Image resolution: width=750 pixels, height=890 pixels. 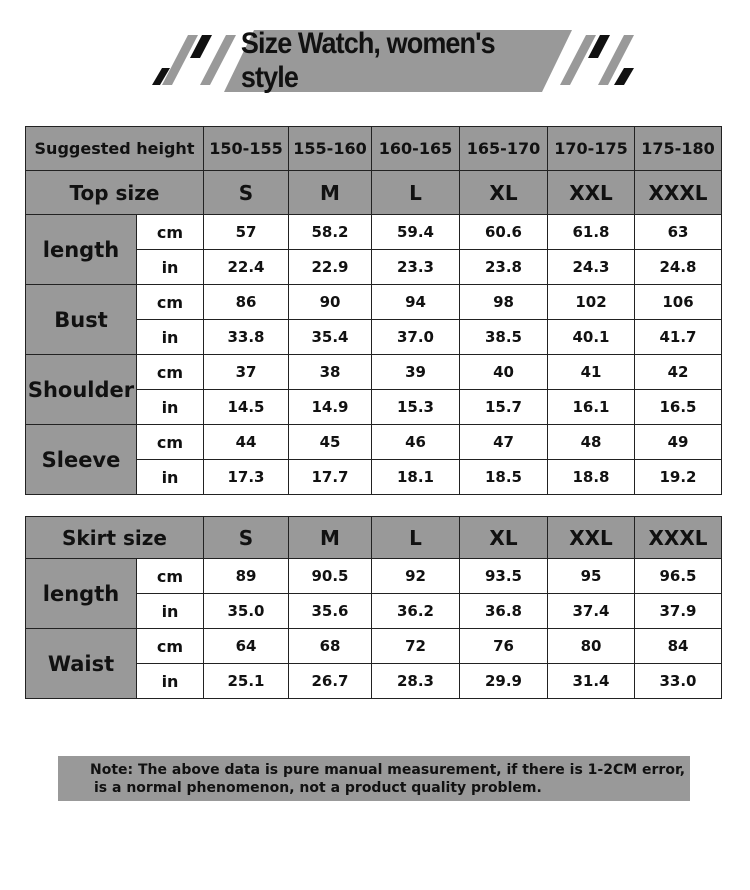 What do you see at coordinates (330, 611) in the screenshot?
I see `value-cell: 35.6` at bounding box center [330, 611].